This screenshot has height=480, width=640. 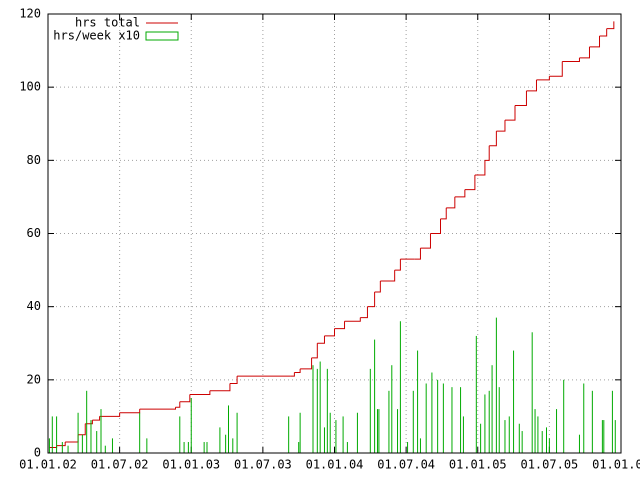 What do you see at coordinates (616, 465) in the screenshot?
I see `x-tick-label: 01.01.06` at bounding box center [616, 465].